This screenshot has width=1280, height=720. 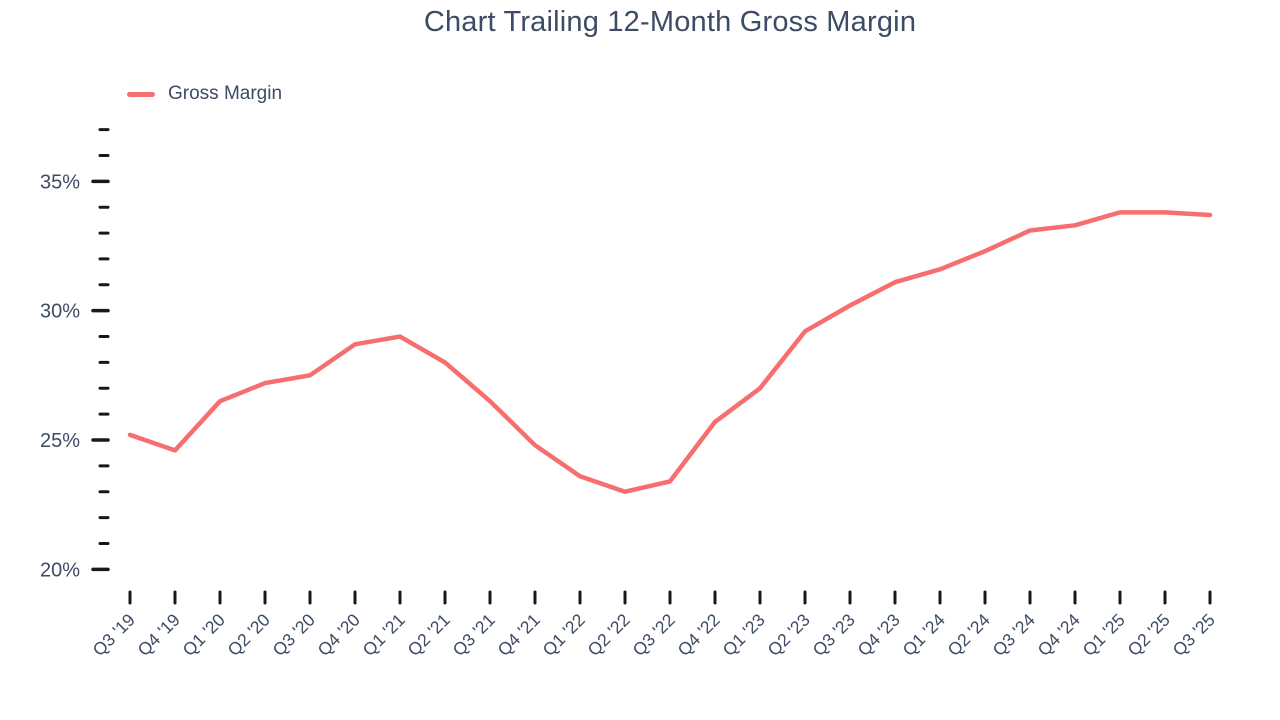 I want to click on x-axis-tick-label: Q3 '20, so click(x=294, y=634).